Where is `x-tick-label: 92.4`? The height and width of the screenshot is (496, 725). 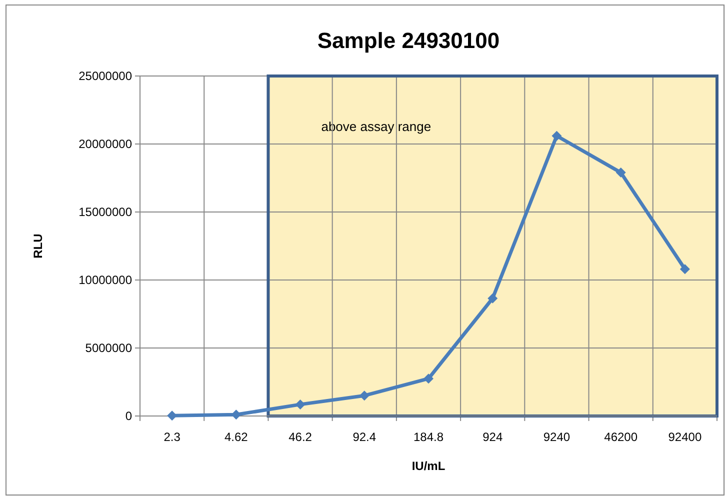
x-tick-label: 92.4 is located at coordinates (364, 437).